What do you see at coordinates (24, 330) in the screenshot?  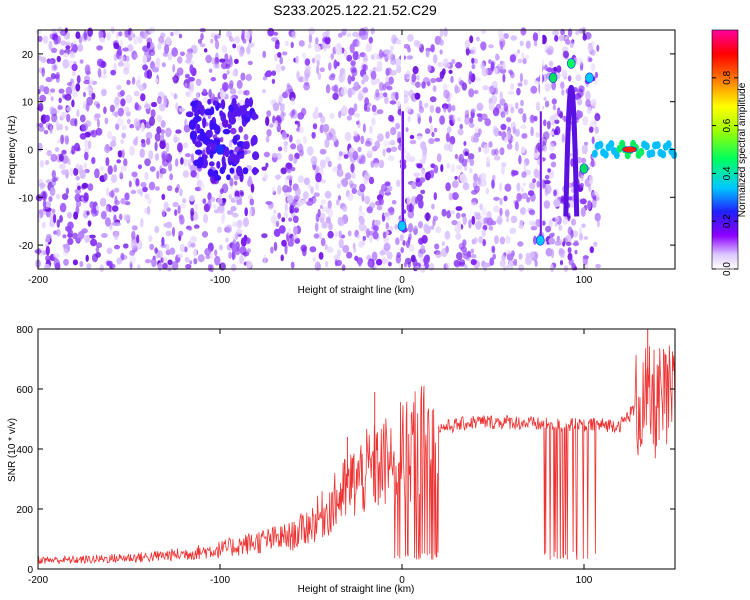 I see `y-tick-label: 800` at bounding box center [24, 330].